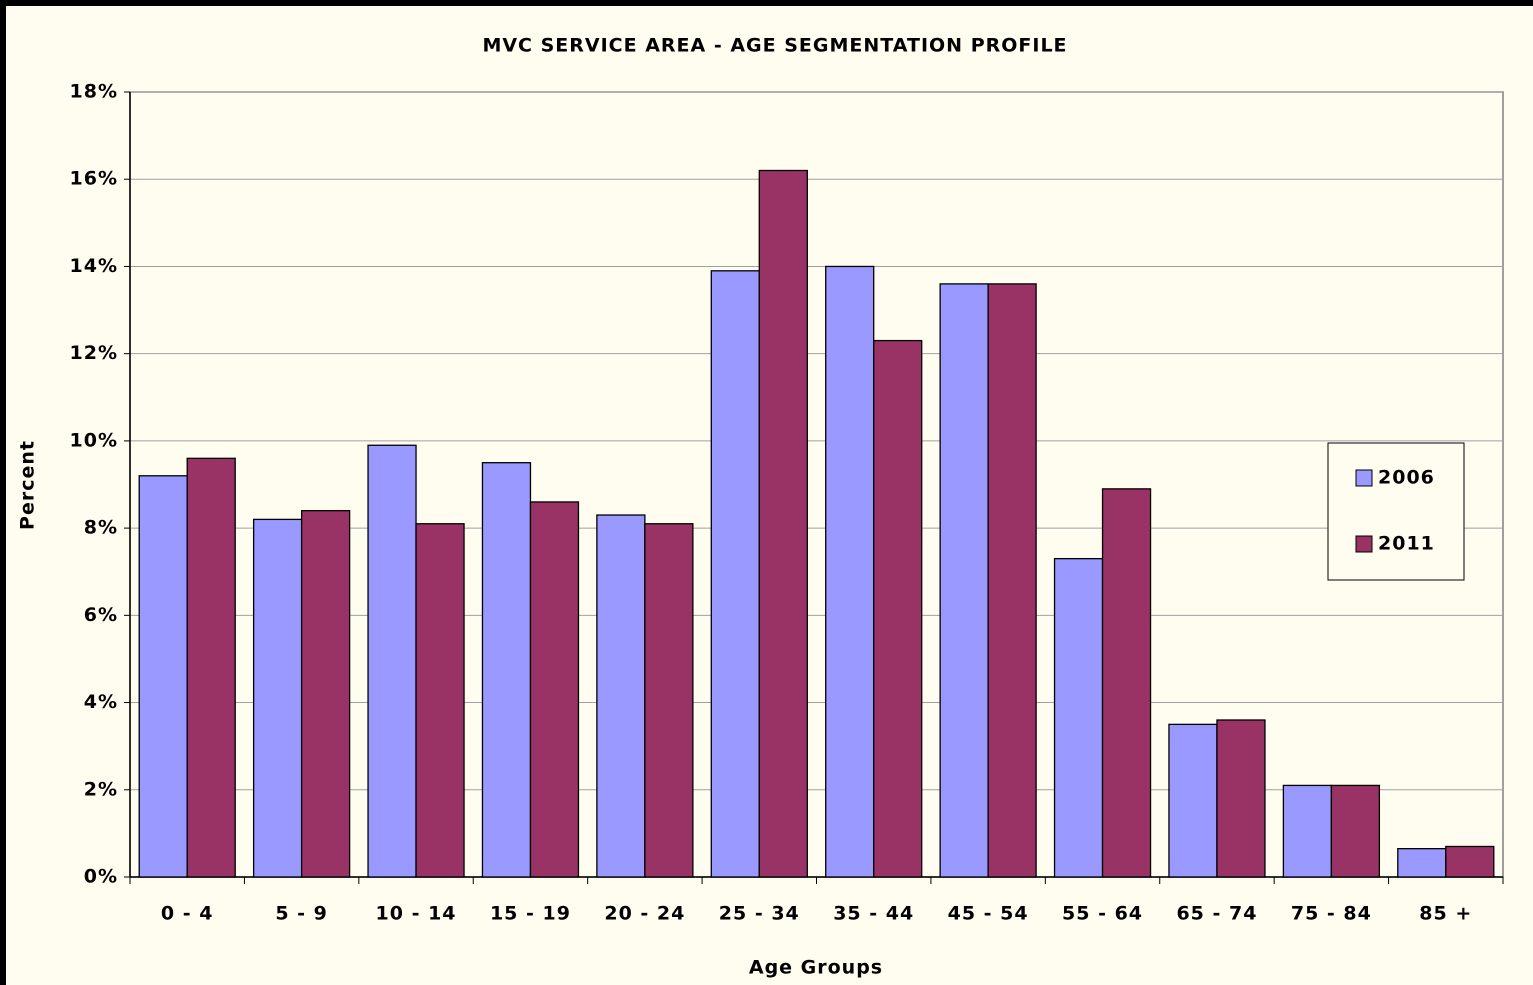 The width and height of the screenshot is (1533, 985). What do you see at coordinates (187, 914) in the screenshot?
I see `x-tick-label: 0 - 4` at bounding box center [187, 914].